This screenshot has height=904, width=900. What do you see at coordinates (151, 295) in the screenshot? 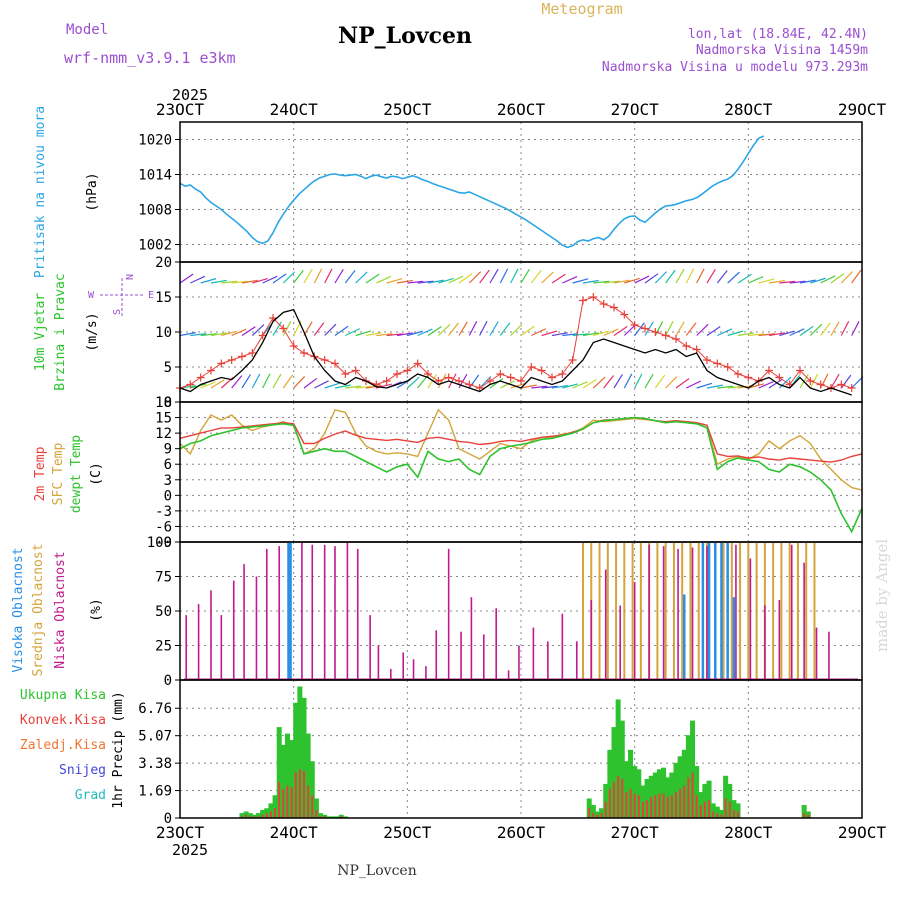
I see `wind-key-east: E` at bounding box center [151, 295].